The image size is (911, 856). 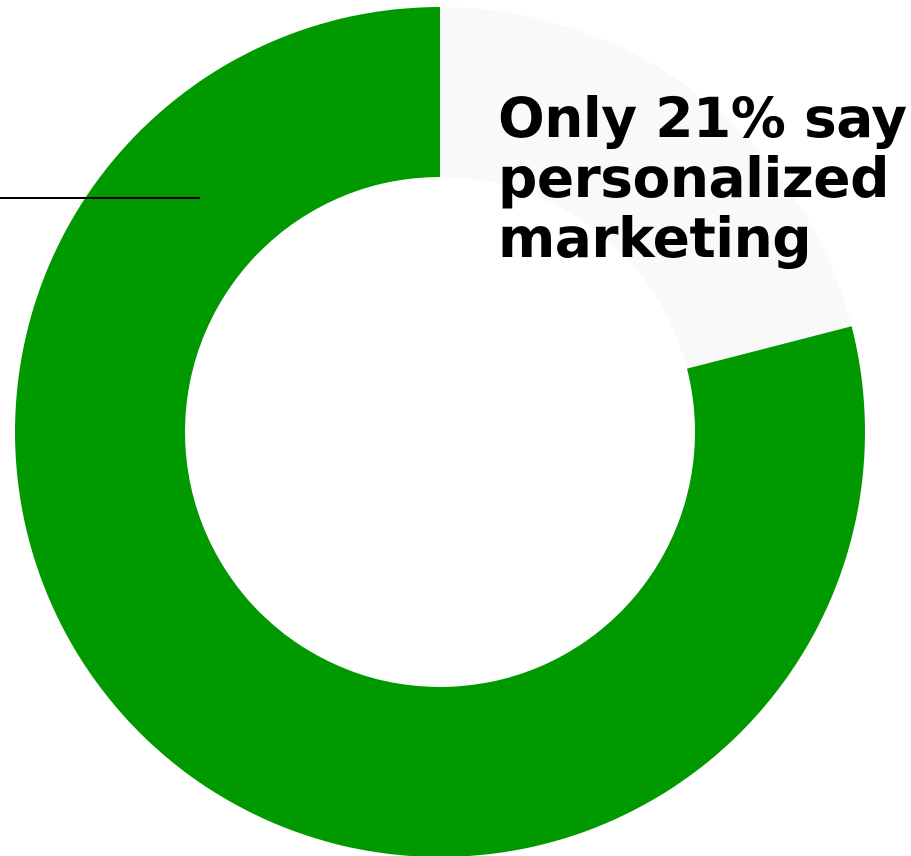 What do you see at coordinates (693, 178) in the screenshot?
I see `callout-line-2: personalized` at bounding box center [693, 178].